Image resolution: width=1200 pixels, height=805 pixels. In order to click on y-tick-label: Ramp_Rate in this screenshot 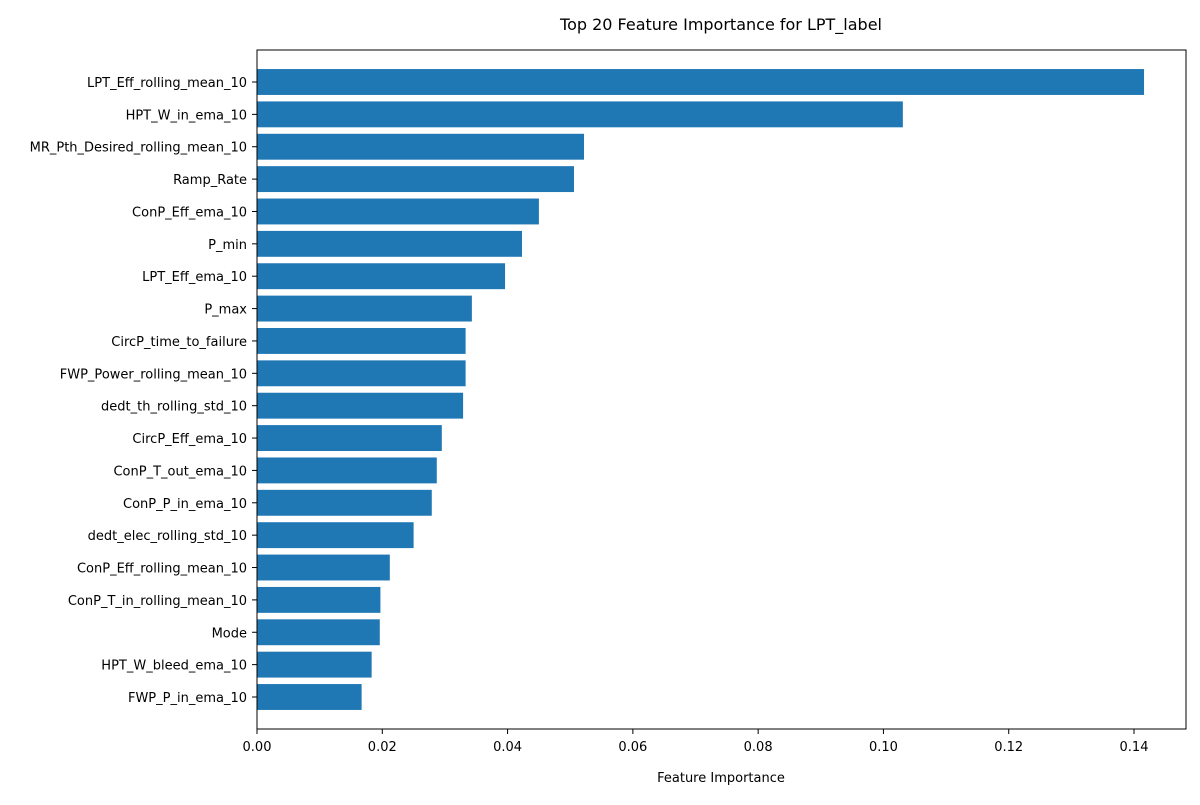, I will do `click(210, 180)`.